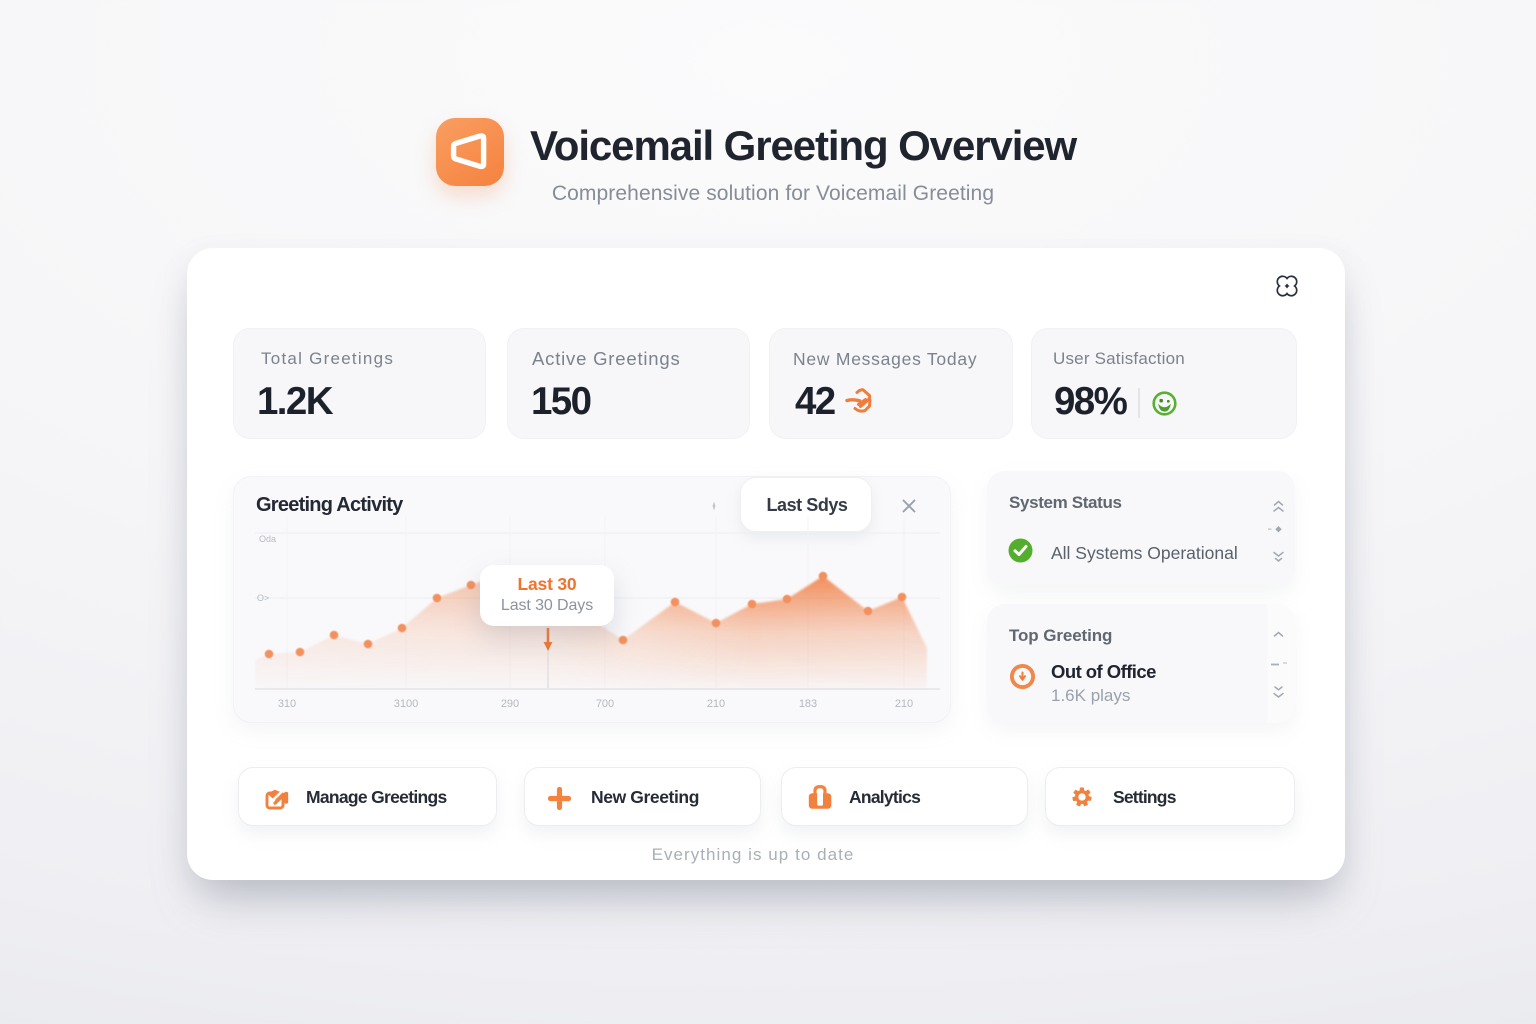  I want to click on svg-text: 3100, so click(406, 704).